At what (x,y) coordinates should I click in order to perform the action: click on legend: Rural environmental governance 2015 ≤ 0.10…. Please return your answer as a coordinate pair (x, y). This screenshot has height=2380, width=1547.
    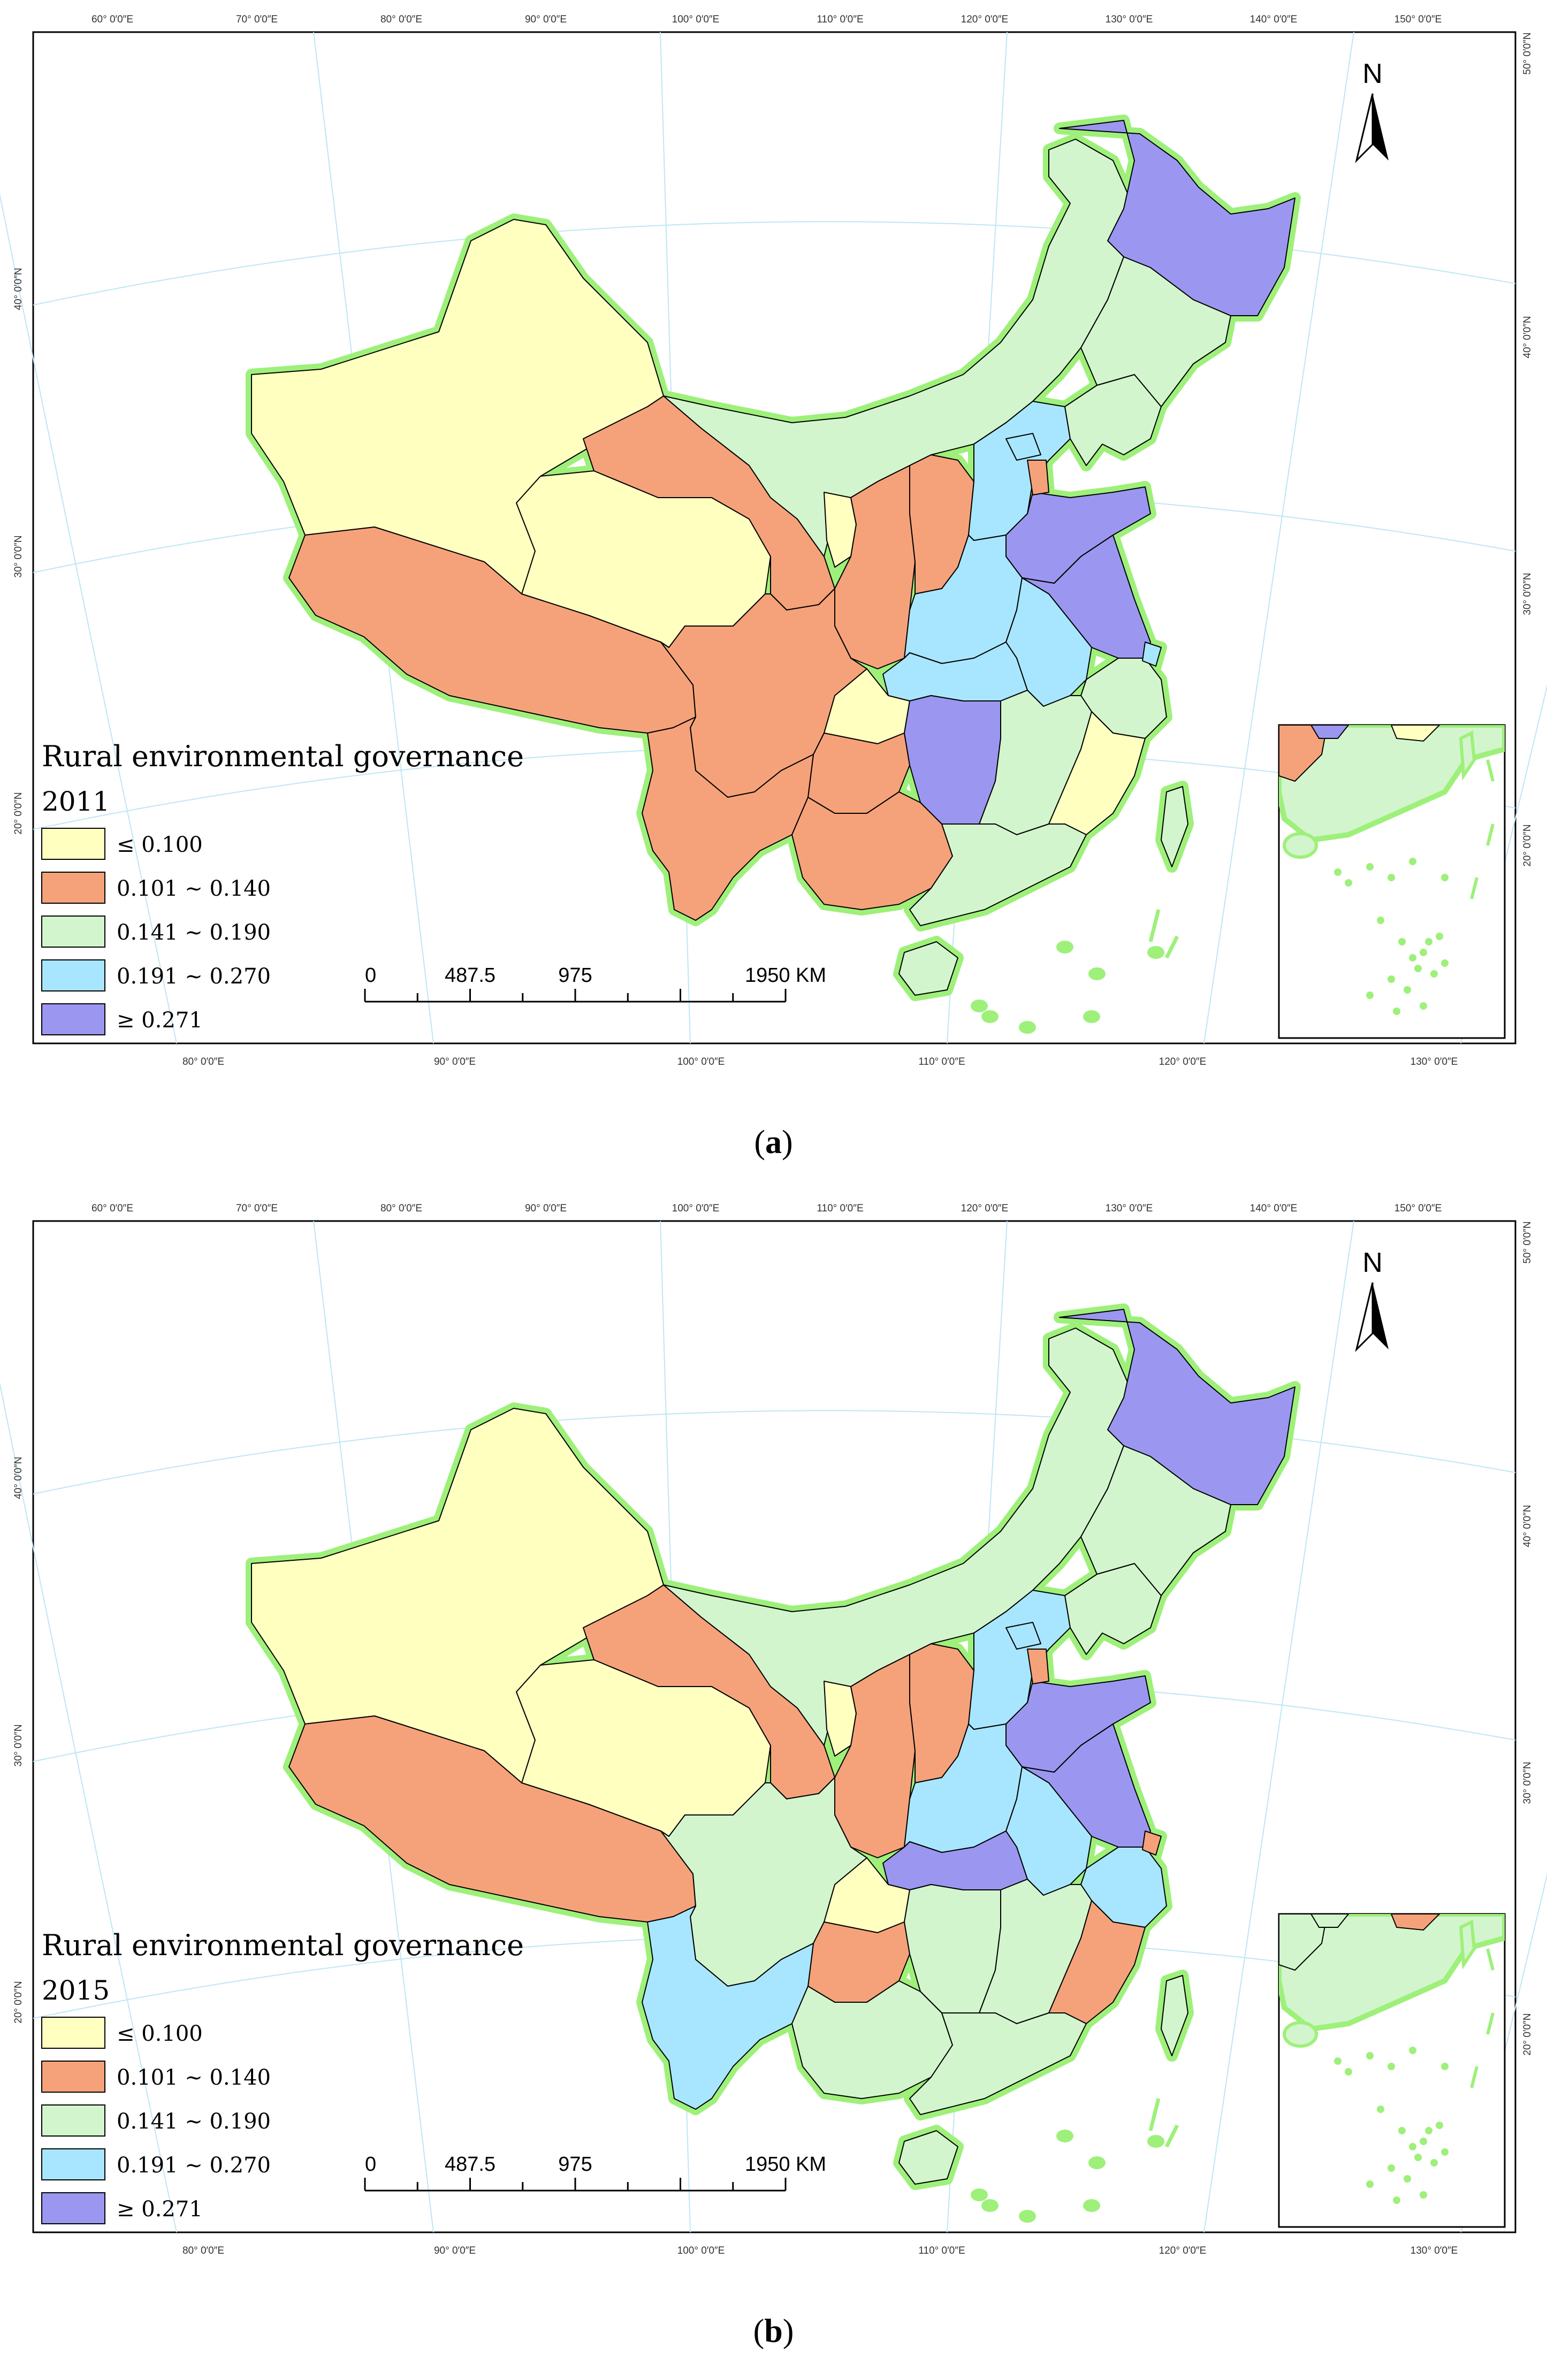
    Looking at the image, I should click on (283, 2076).